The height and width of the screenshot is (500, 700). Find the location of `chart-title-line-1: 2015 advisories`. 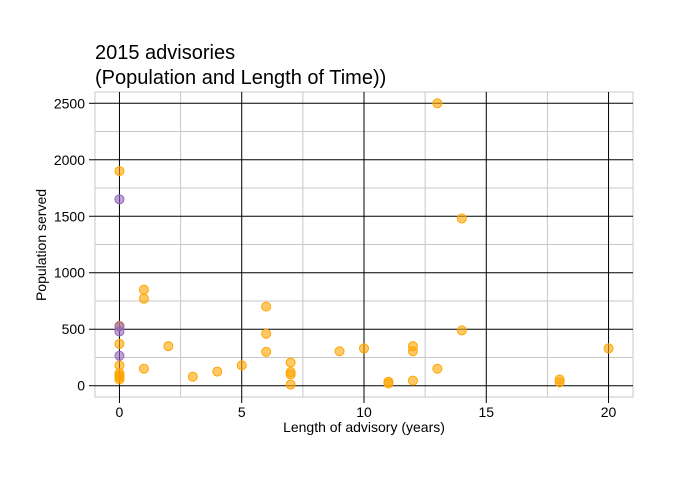

chart-title-line-1: 2015 advisories is located at coordinates (165, 53).